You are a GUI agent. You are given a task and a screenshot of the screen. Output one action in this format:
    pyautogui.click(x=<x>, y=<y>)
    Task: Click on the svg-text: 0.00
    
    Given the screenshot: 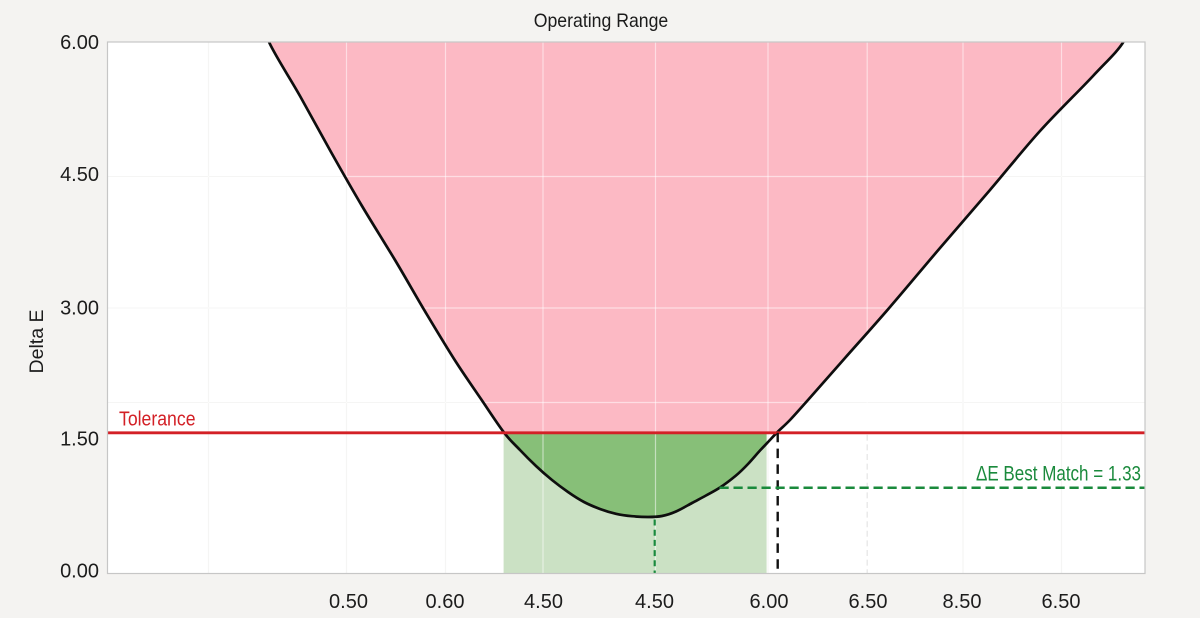 What is the action you would take?
    pyautogui.click(x=79, y=572)
    